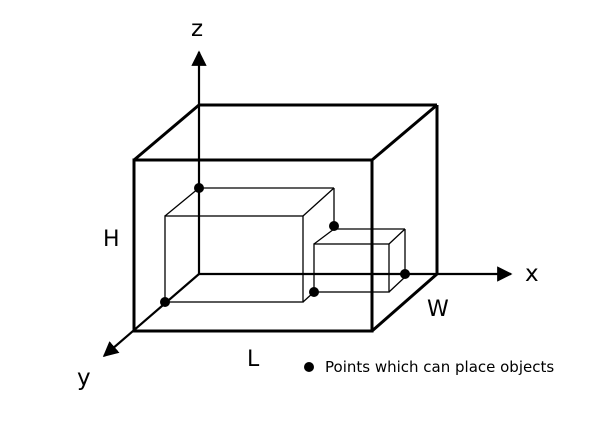 The height and width of the screenshot is (422, 614). Describe the element at coordinates (234, 259) in the screenshot. I see `large-object-front-face` at that location.